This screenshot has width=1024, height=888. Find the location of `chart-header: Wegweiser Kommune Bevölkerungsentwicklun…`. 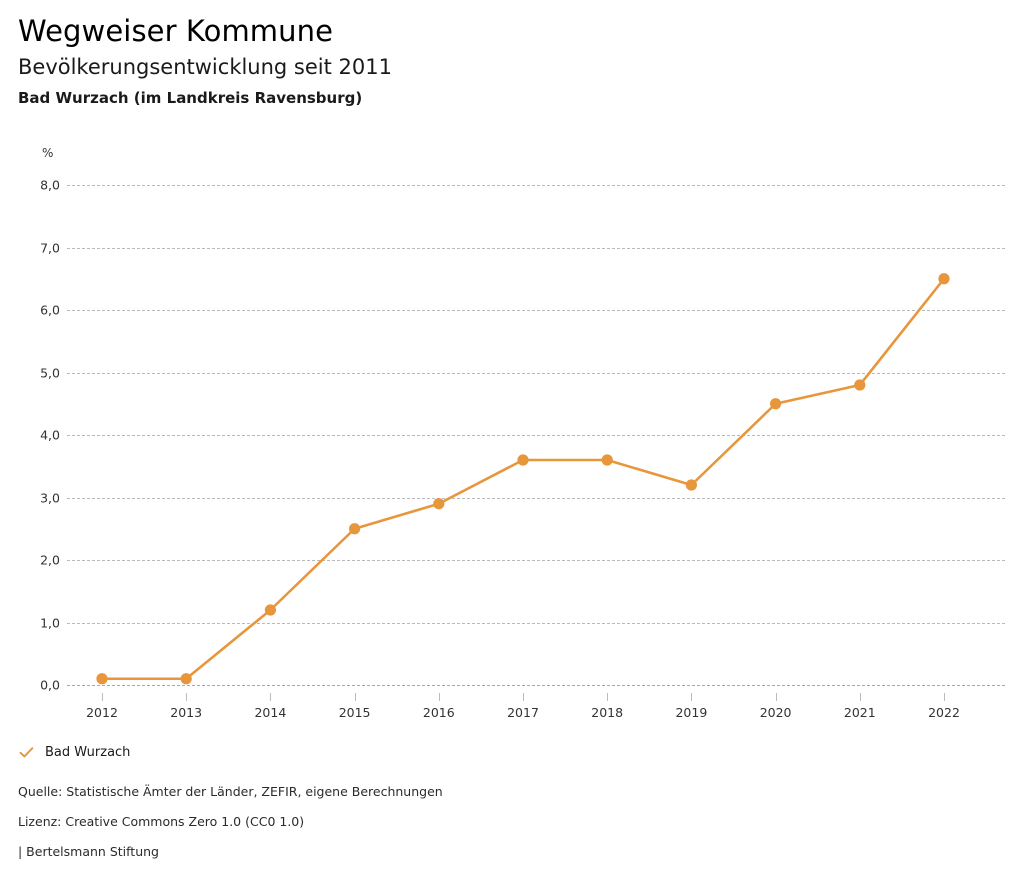

chart-header: Wegweiser Kommune Bevölkerungsentwicklun… is located at coordinates (508, 61).